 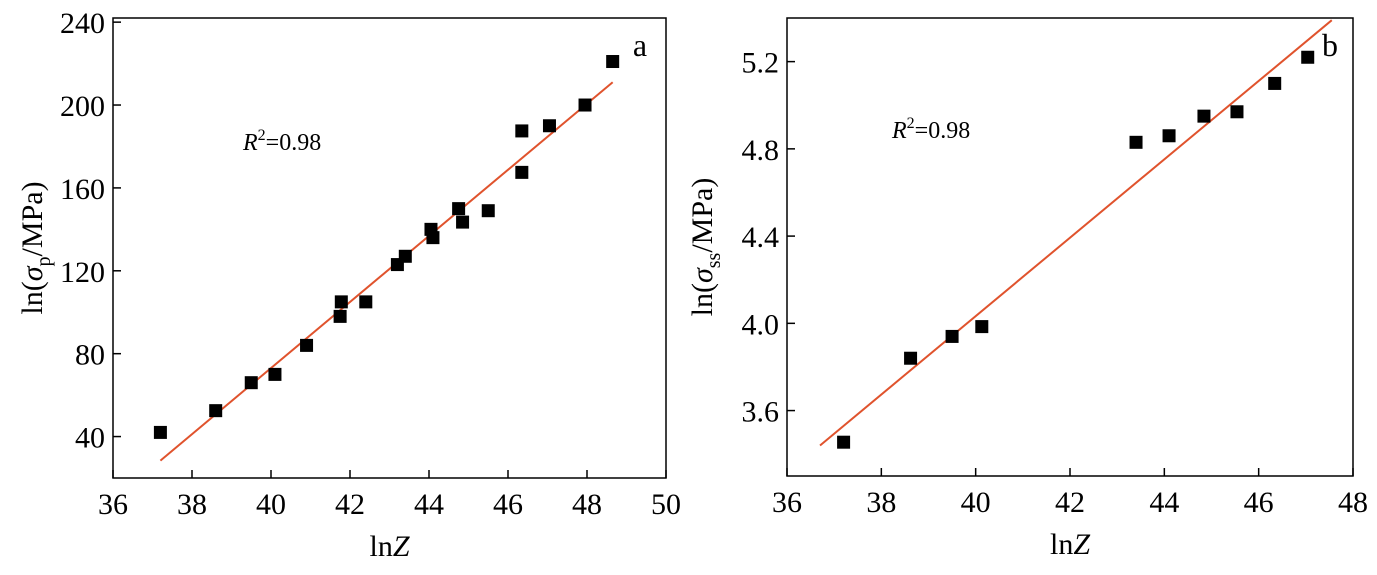 I want to click on y-tick-label: 240, so click(x=82, y=23).